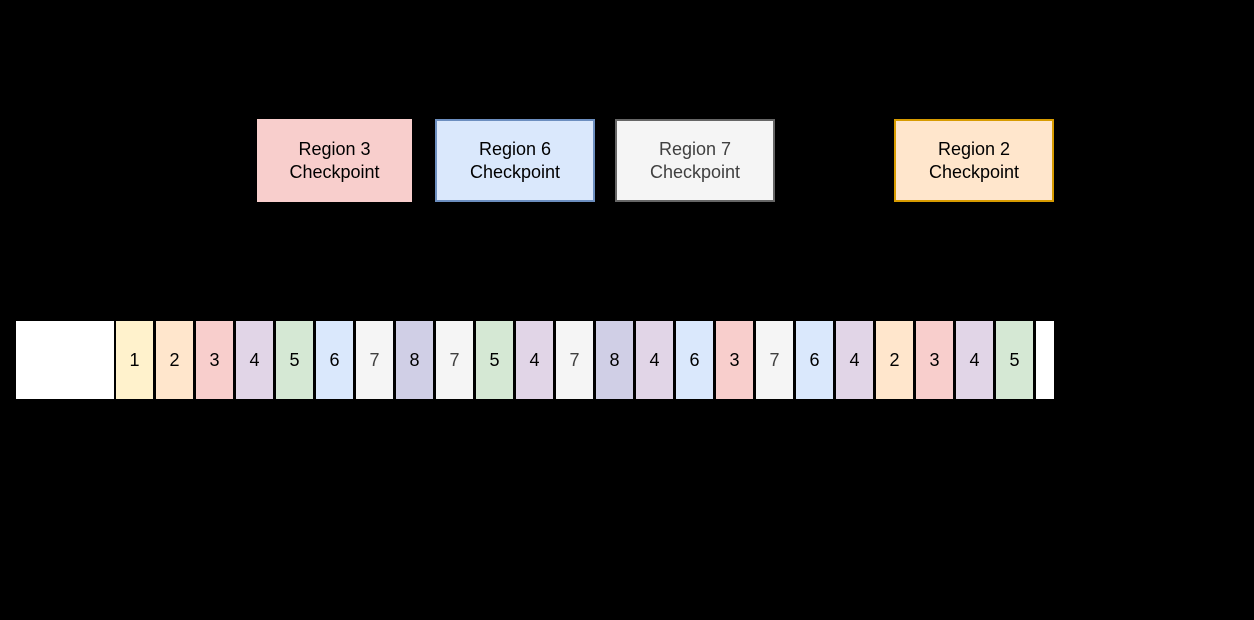  Describe the element at coordinates (974, 148) in the screenshot. I see `checkpoint-label-line1: Region 2` at that location.